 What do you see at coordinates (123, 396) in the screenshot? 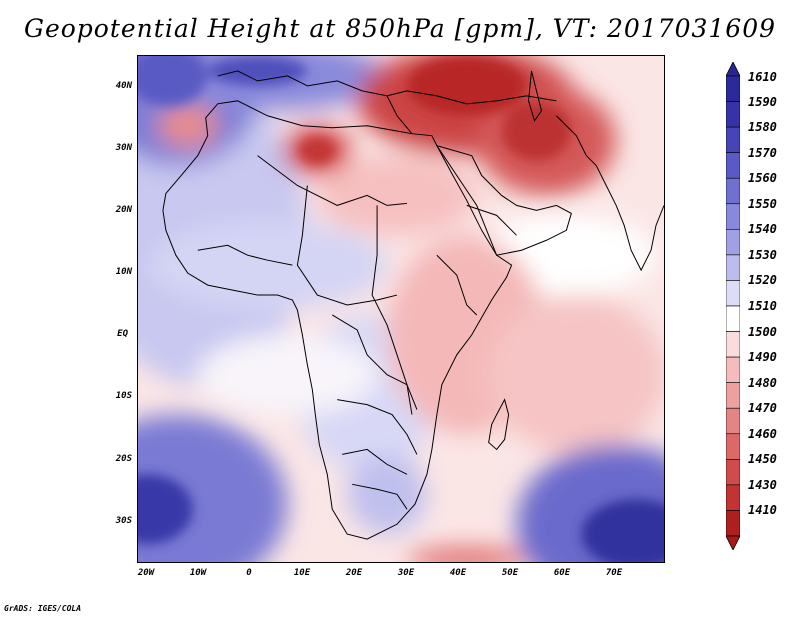
I see `lat-label: 10S` at bounding box center [123, 396].